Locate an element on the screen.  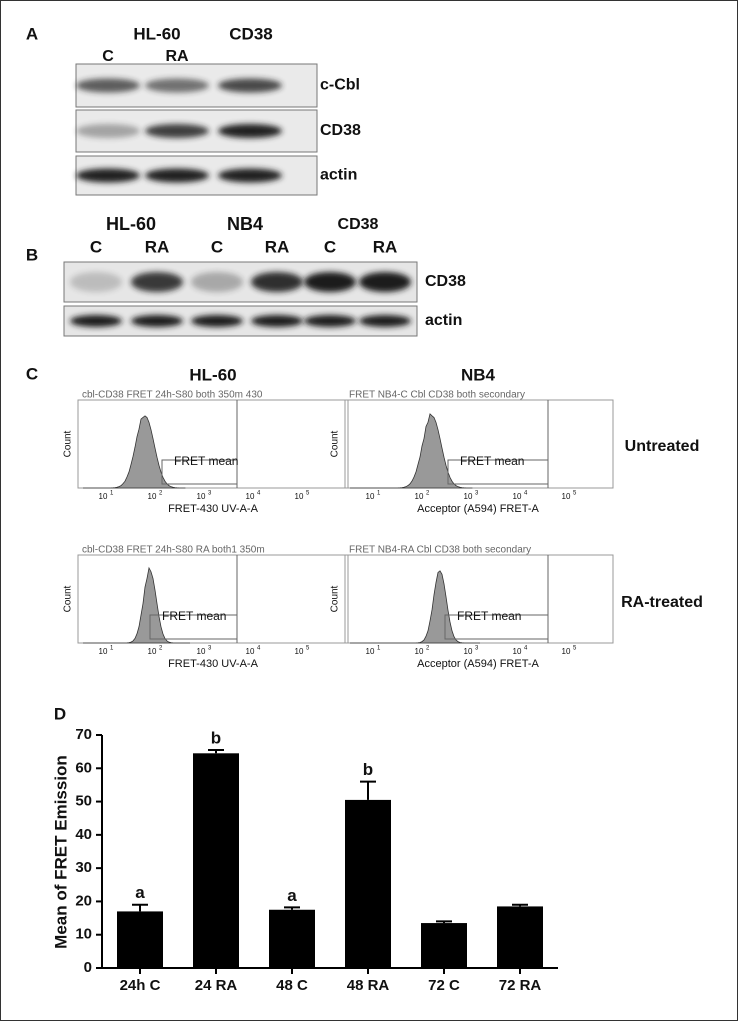
column-title: NB4 is located at coordinates (478, 374).